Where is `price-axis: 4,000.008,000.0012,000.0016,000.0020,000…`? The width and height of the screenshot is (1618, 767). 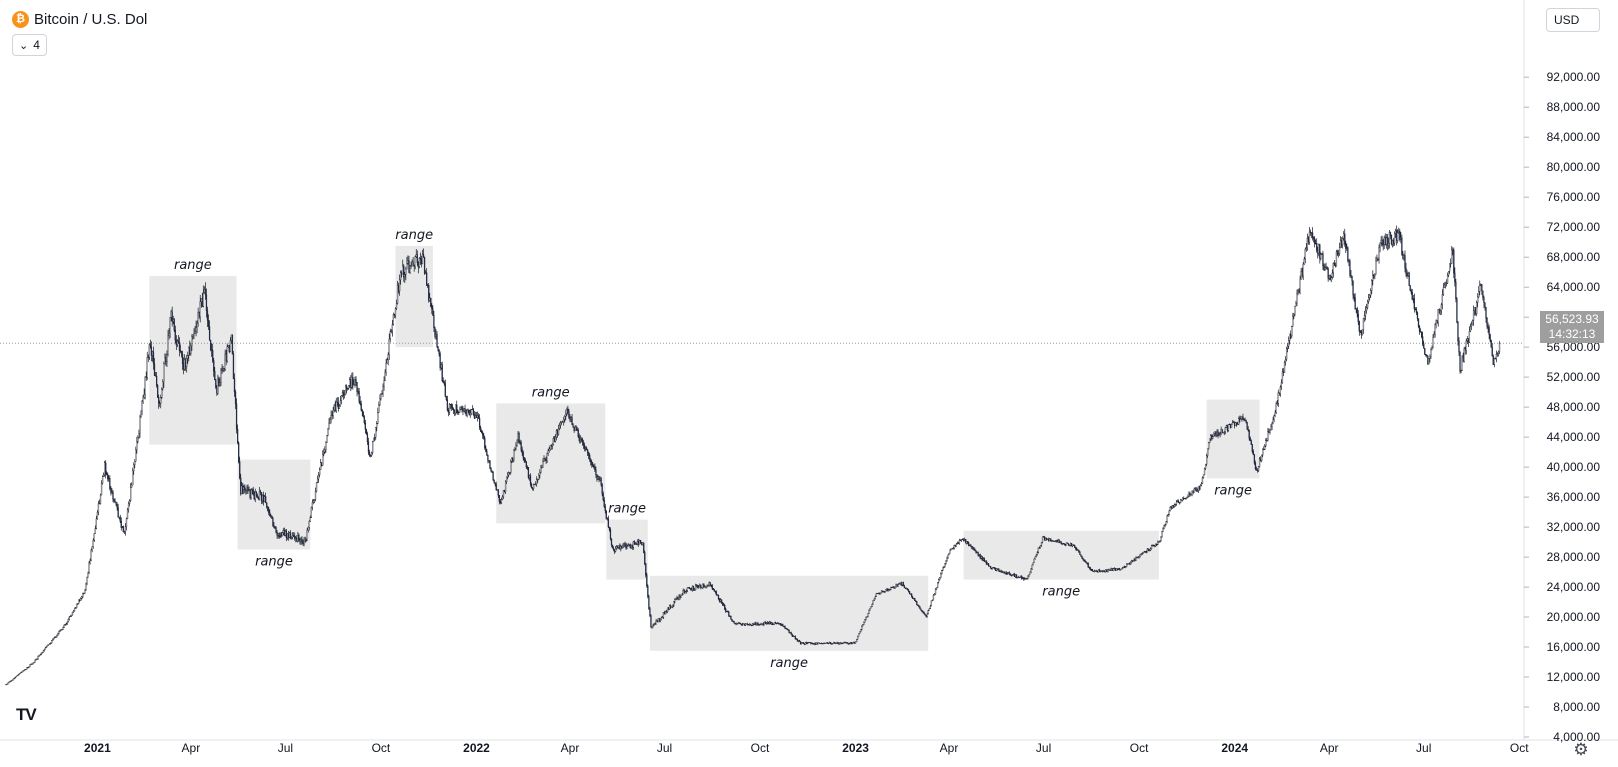
price-axis: 4,000.008,000.0012,000.0016,000.0020,000… is located at coordinates (1562, 407).